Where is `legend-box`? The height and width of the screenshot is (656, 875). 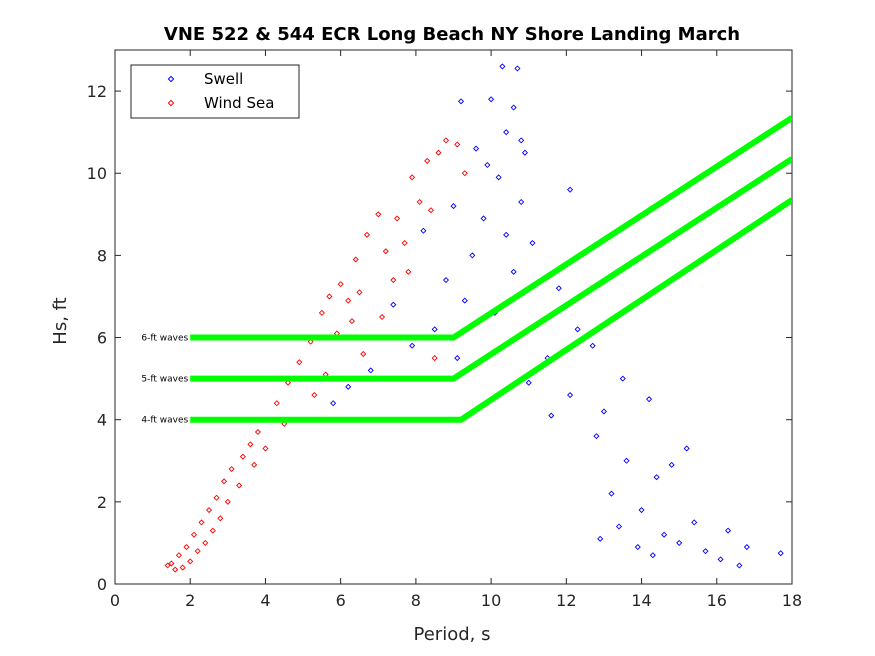 legend-box is located at coordinates (215, 91).